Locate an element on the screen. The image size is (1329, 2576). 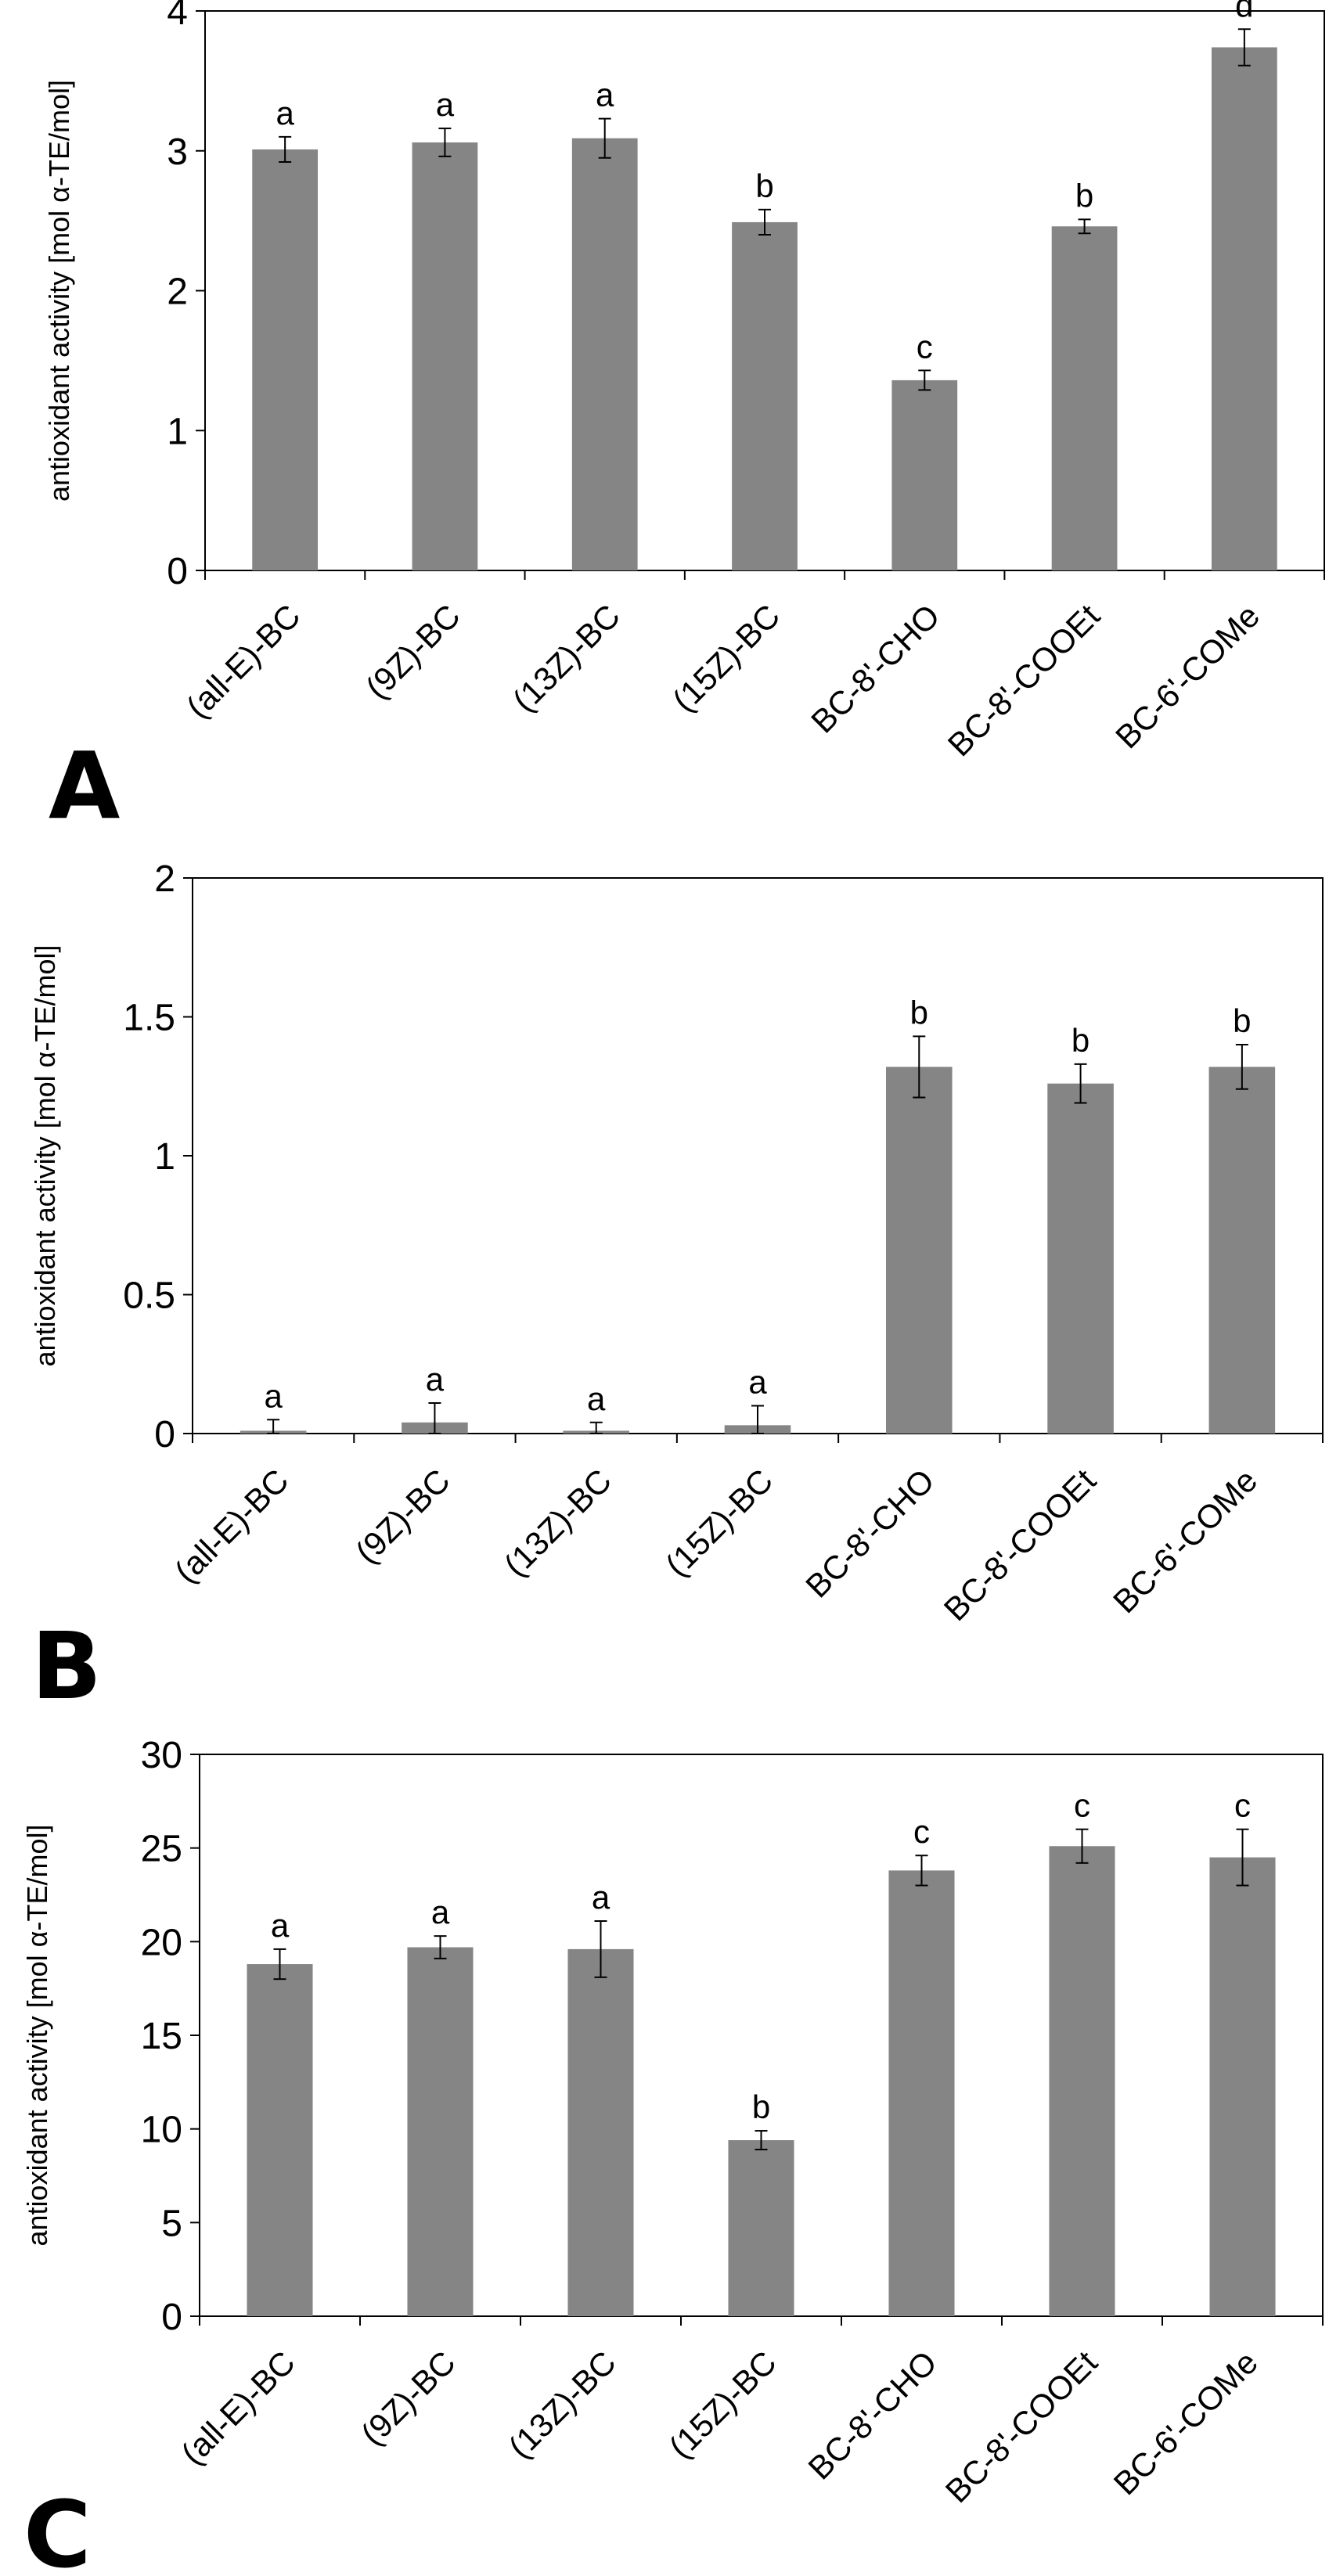
y-tick-label: 20 is located at coordinates (161, 1942).